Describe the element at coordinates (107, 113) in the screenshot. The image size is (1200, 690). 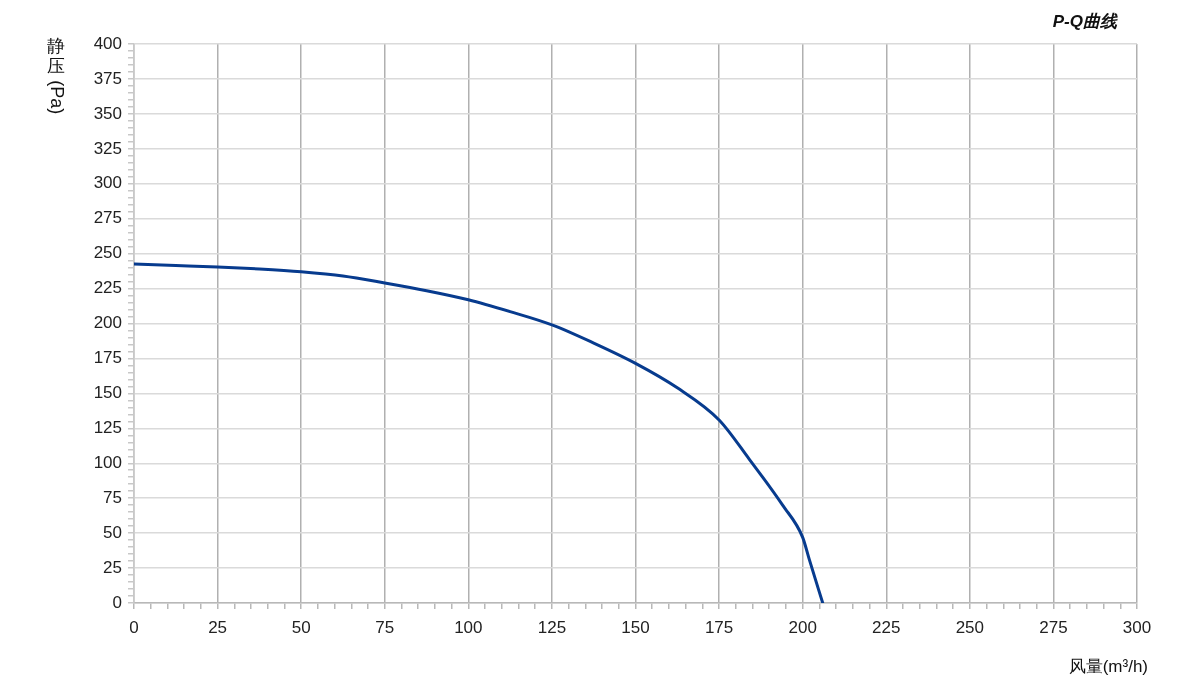
I see `y-tick-label: 350` at that location.